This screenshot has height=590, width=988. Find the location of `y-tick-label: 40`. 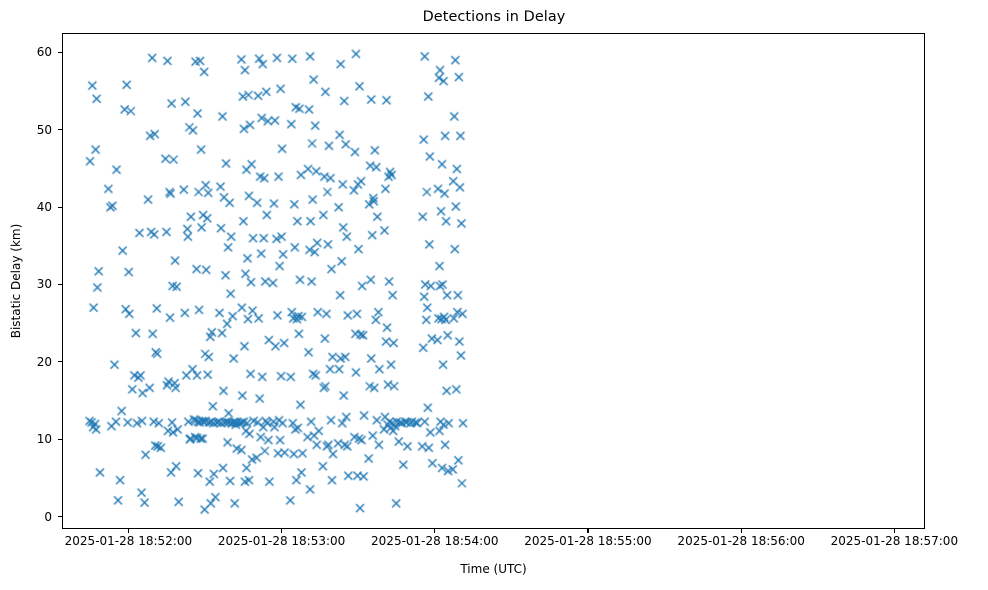

y-tick-label: 40 is located at coordinates (44, 207).